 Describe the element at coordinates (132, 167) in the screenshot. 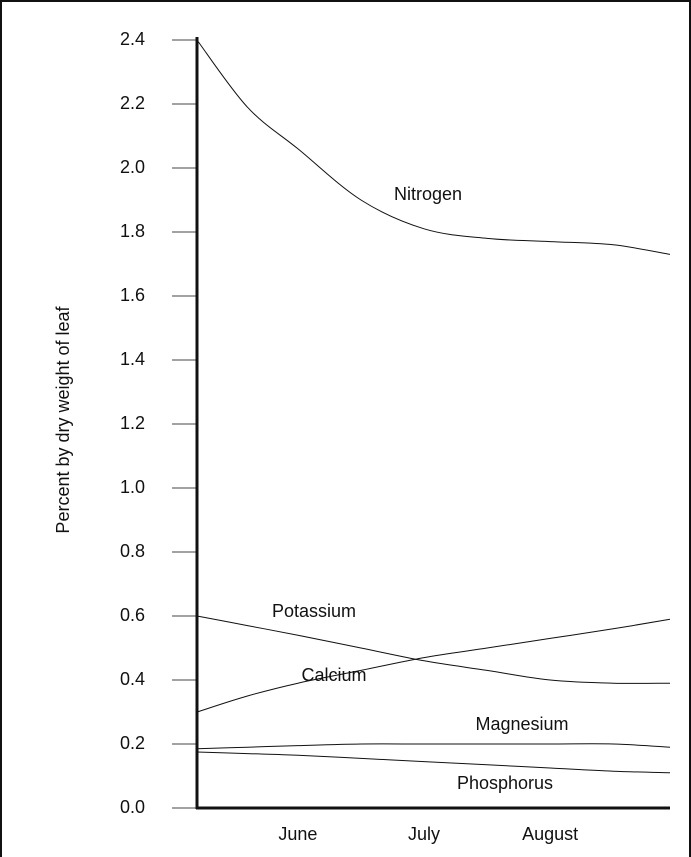

I see `y-tick-label: 2.0` at that location.